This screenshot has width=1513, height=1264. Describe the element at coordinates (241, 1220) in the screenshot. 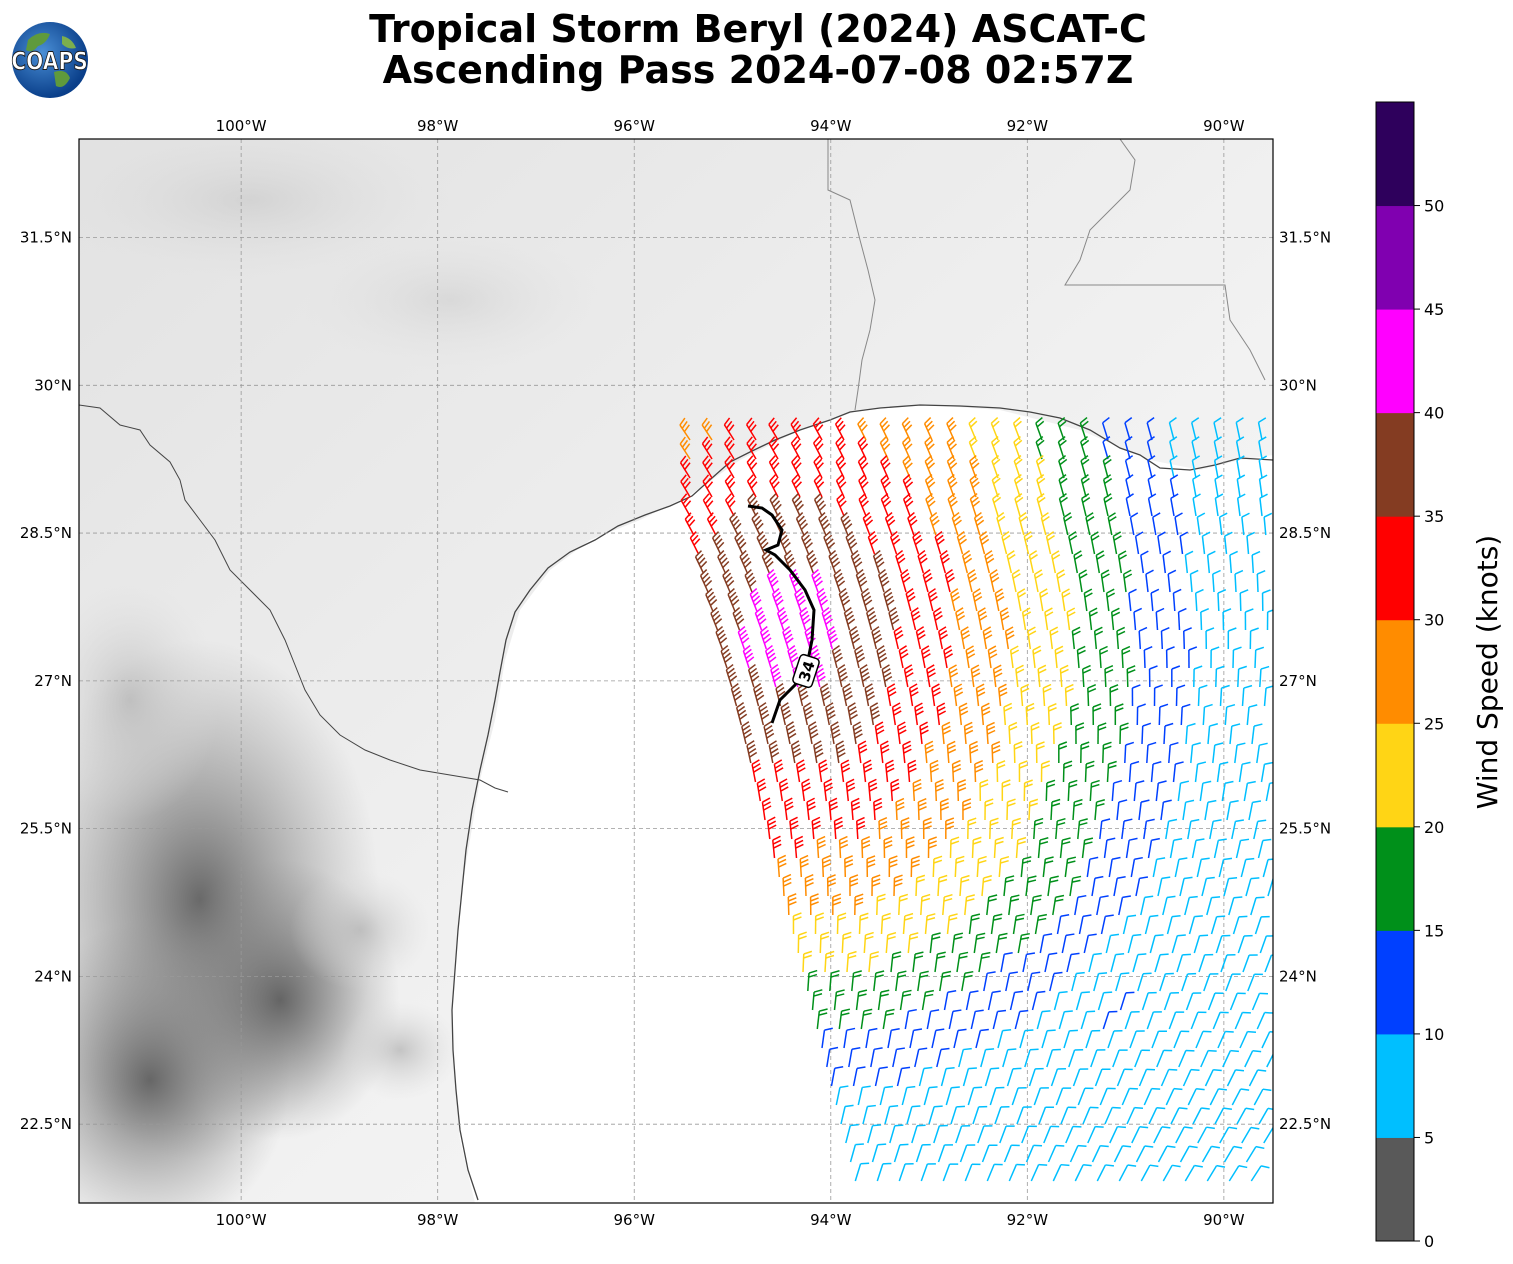

I see `lon-tick-label-bottom: 100°W` at that location.